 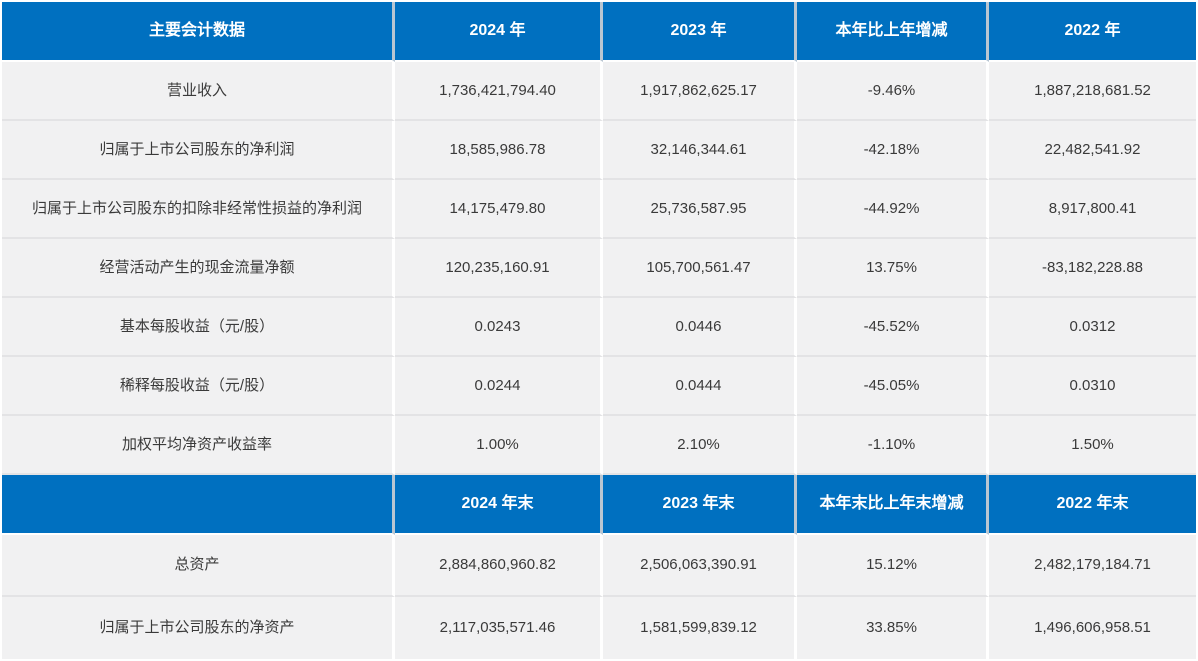 I want to click on value-cell: 22,482,541.92, so click(x=1092, y=150).